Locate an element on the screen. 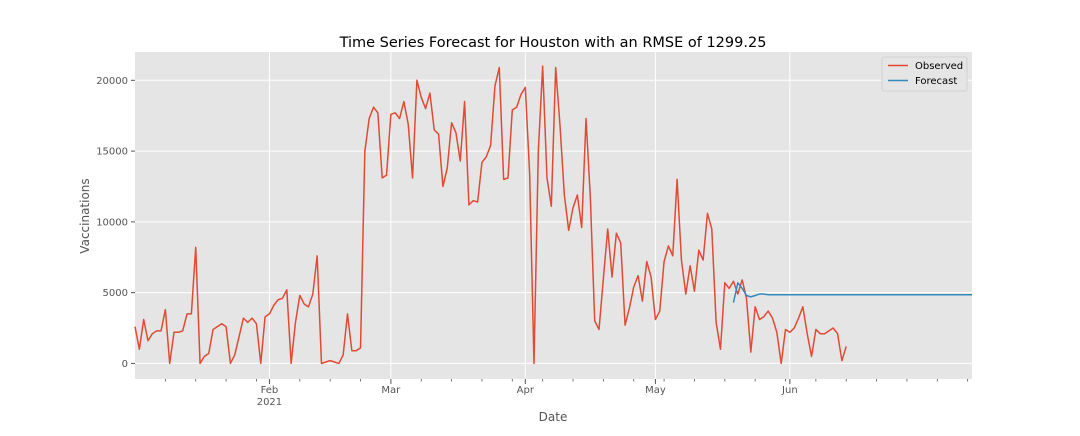 The image size is (1080, 436). y-tick-label: 20000 is located at coordinates (112, 81).